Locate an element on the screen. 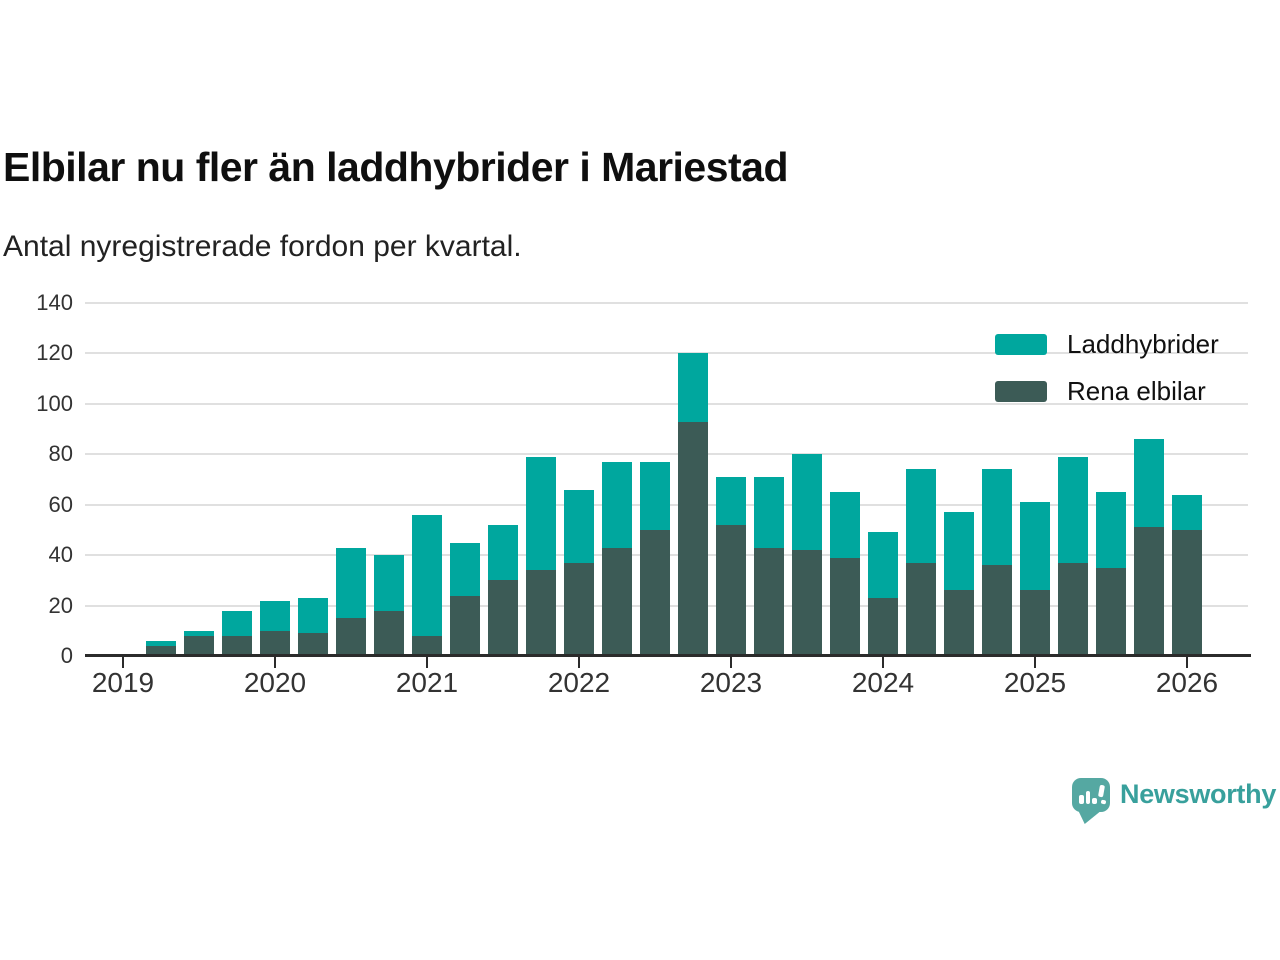 This screenshot has height=960, width=1280. legend-swatch-rena-elbilar is located at coordinates (1021, 391).